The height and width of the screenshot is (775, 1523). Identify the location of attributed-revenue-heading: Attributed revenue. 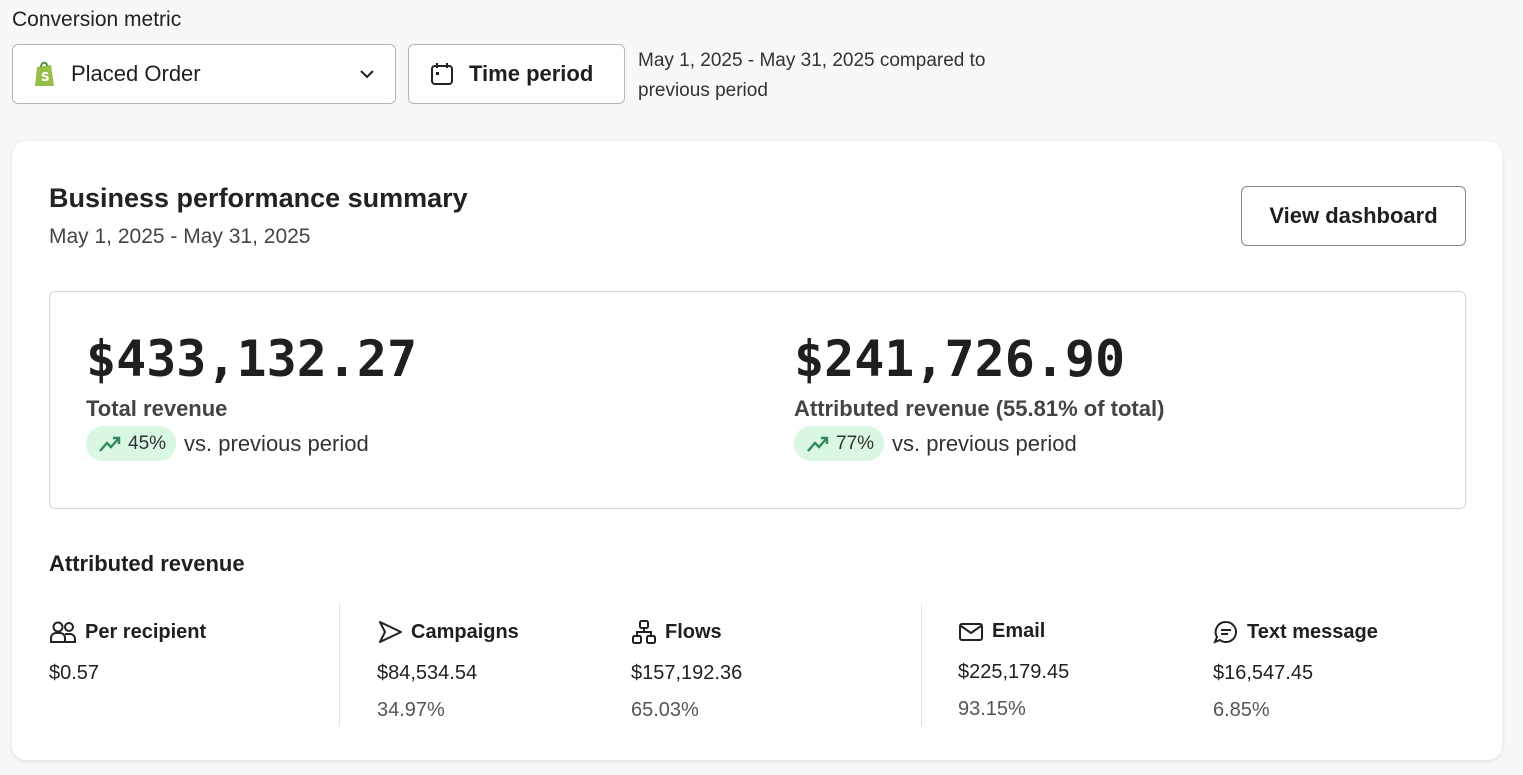
(147, 563).